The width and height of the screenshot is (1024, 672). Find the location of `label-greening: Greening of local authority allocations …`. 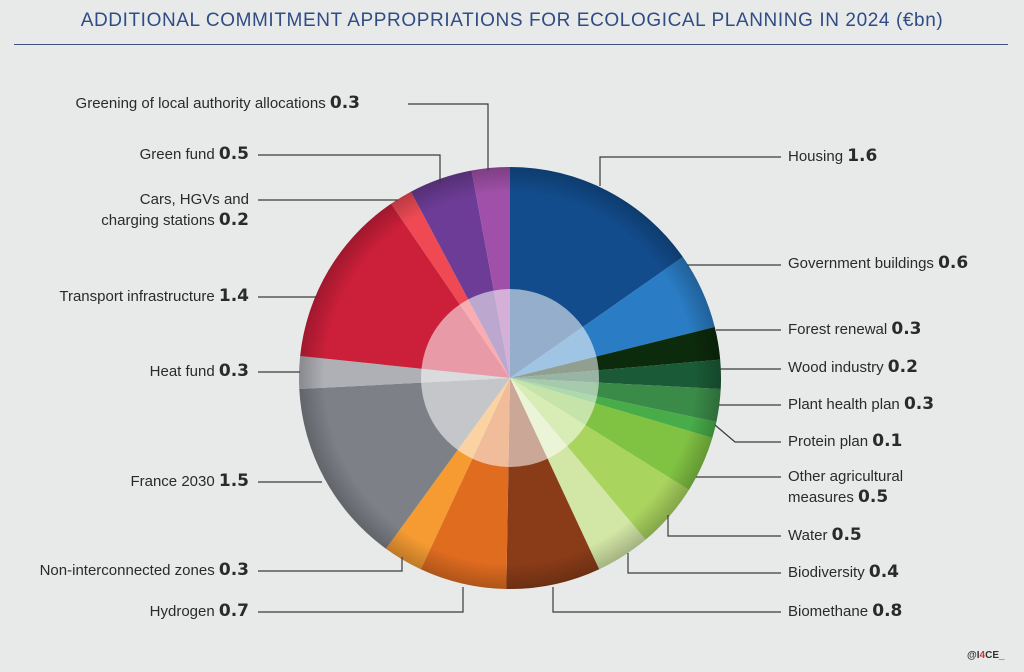

label-greening: Greening of local authority allocations … is located at coordinates (217, 103).